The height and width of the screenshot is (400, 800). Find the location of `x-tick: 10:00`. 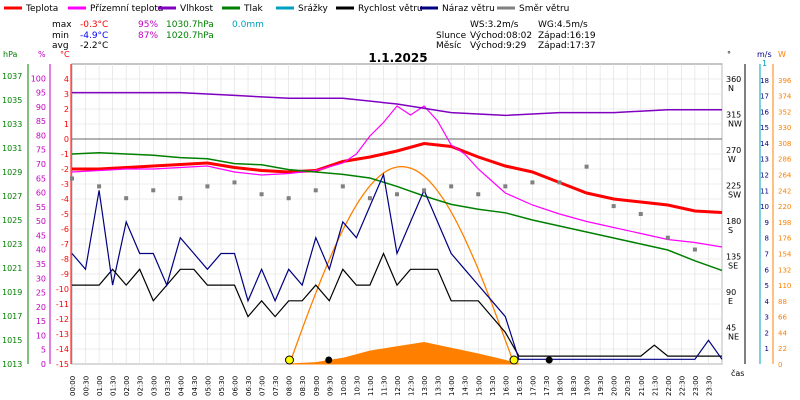

x-tick: 10:00 is located at coordinates (344, 386).